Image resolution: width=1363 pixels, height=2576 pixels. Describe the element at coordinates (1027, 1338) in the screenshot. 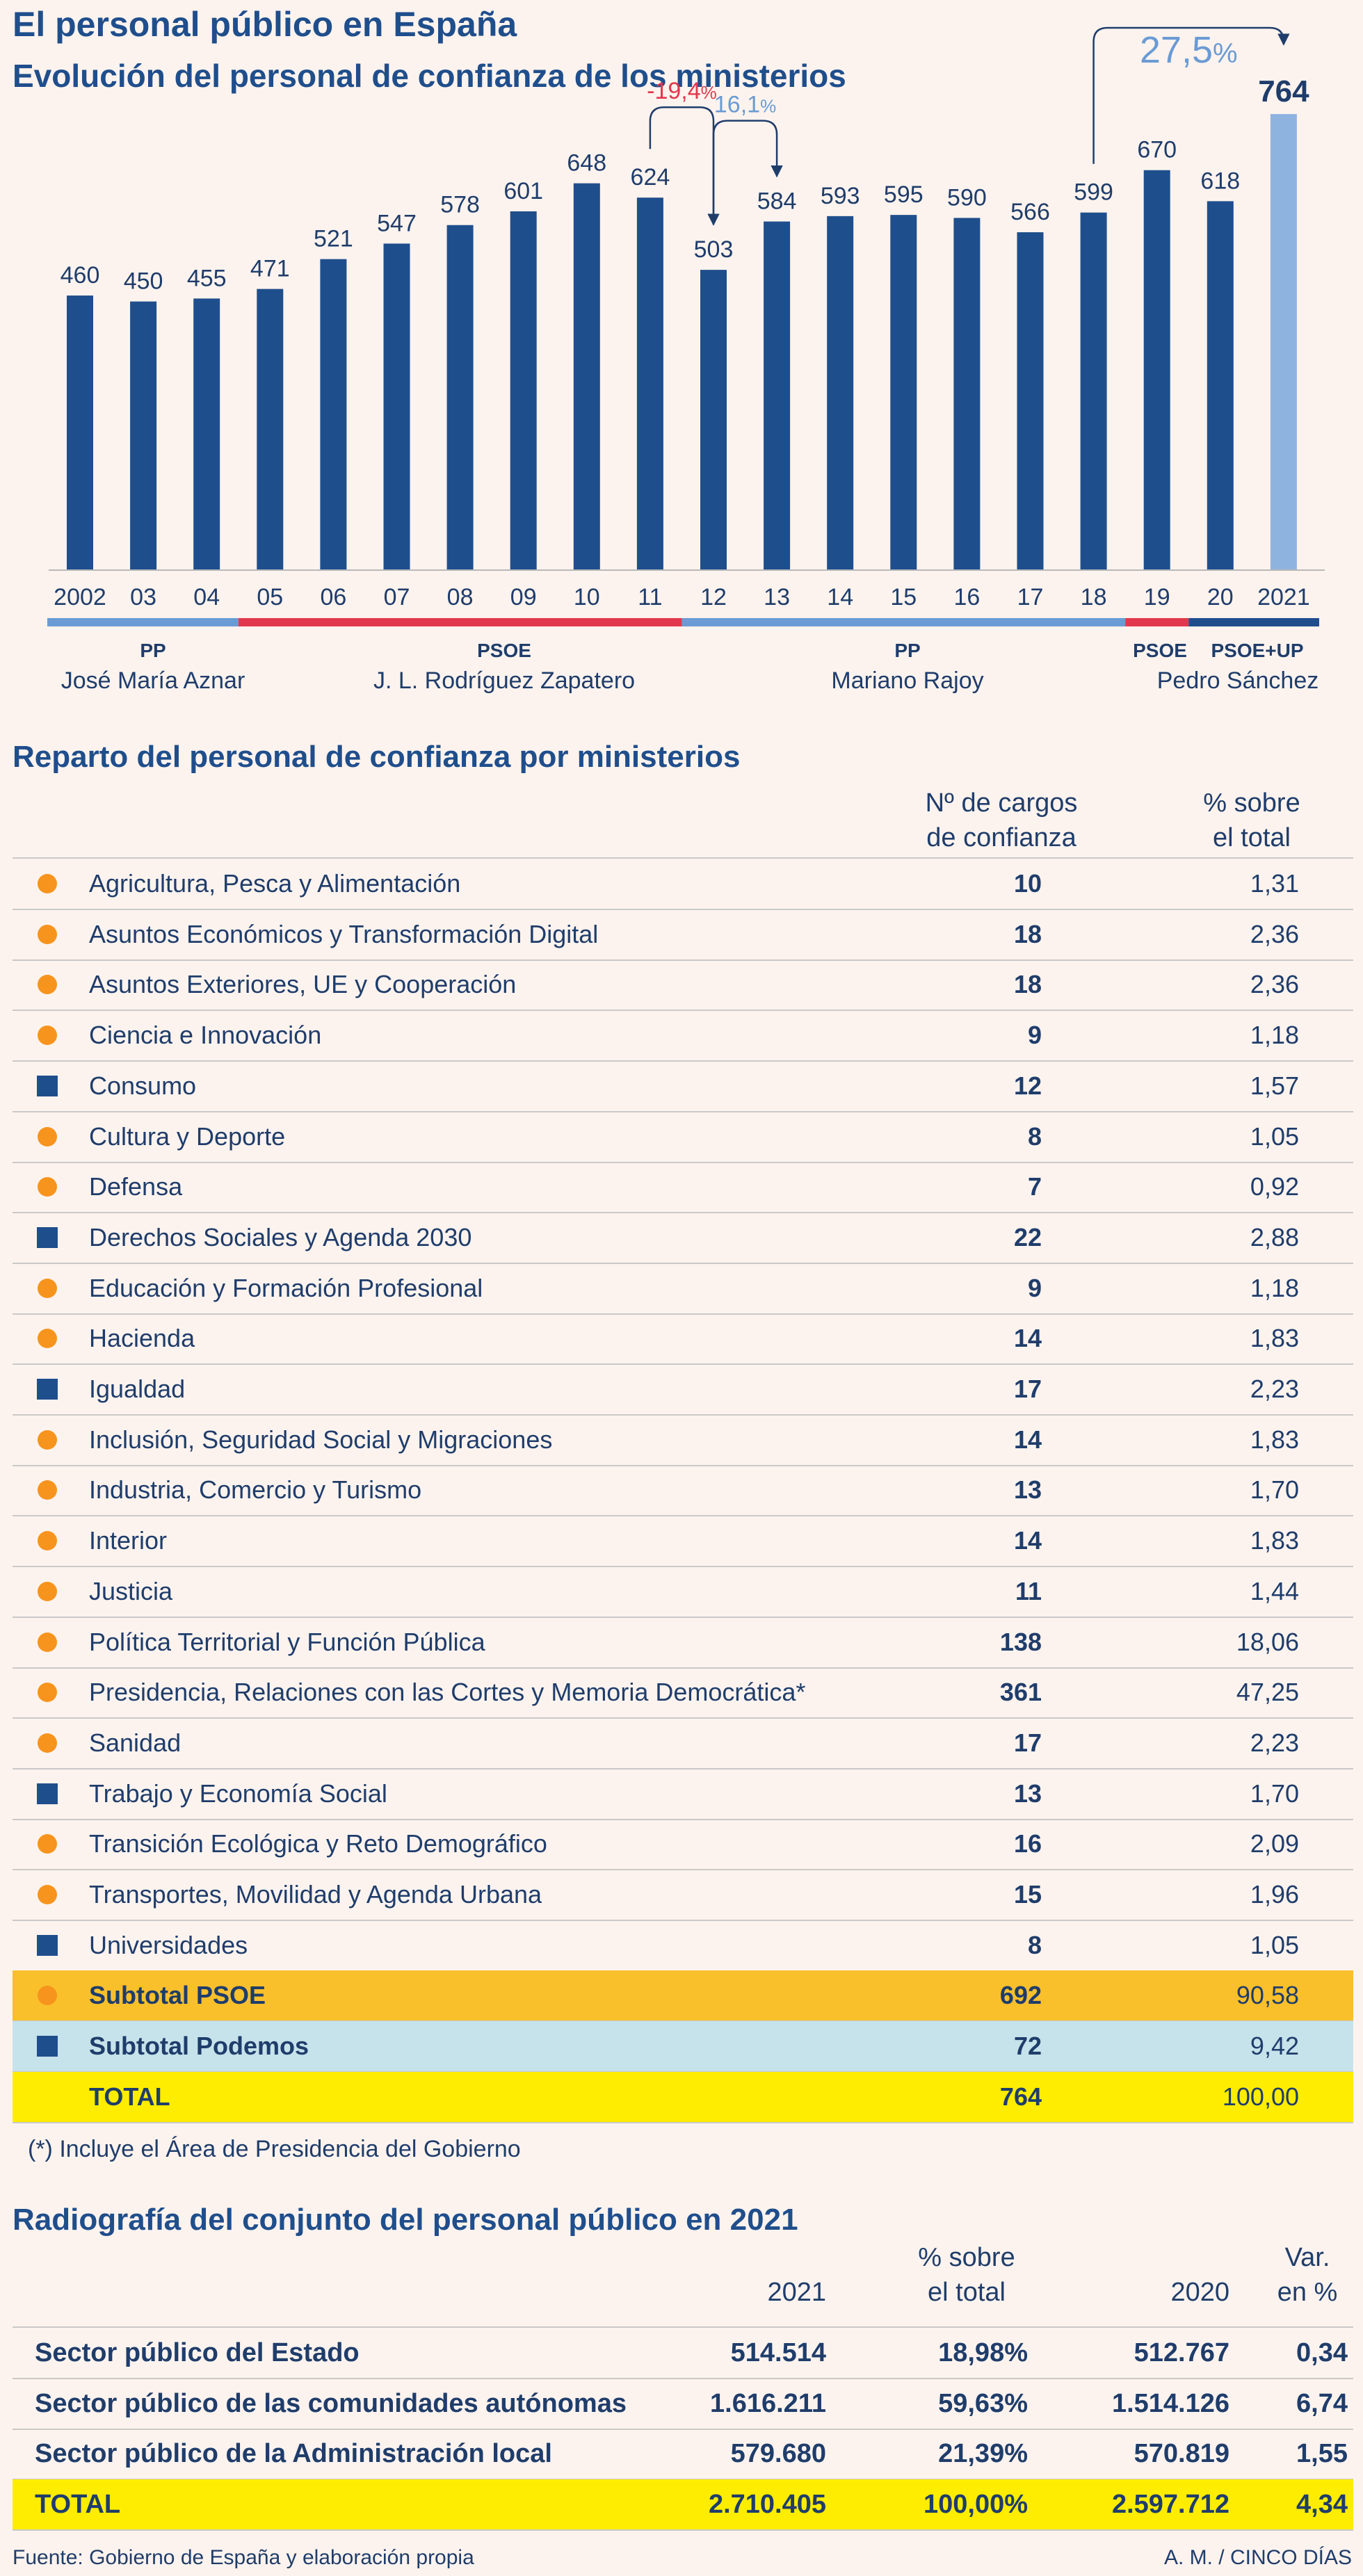

I see `ministry-count: 14` at that location.